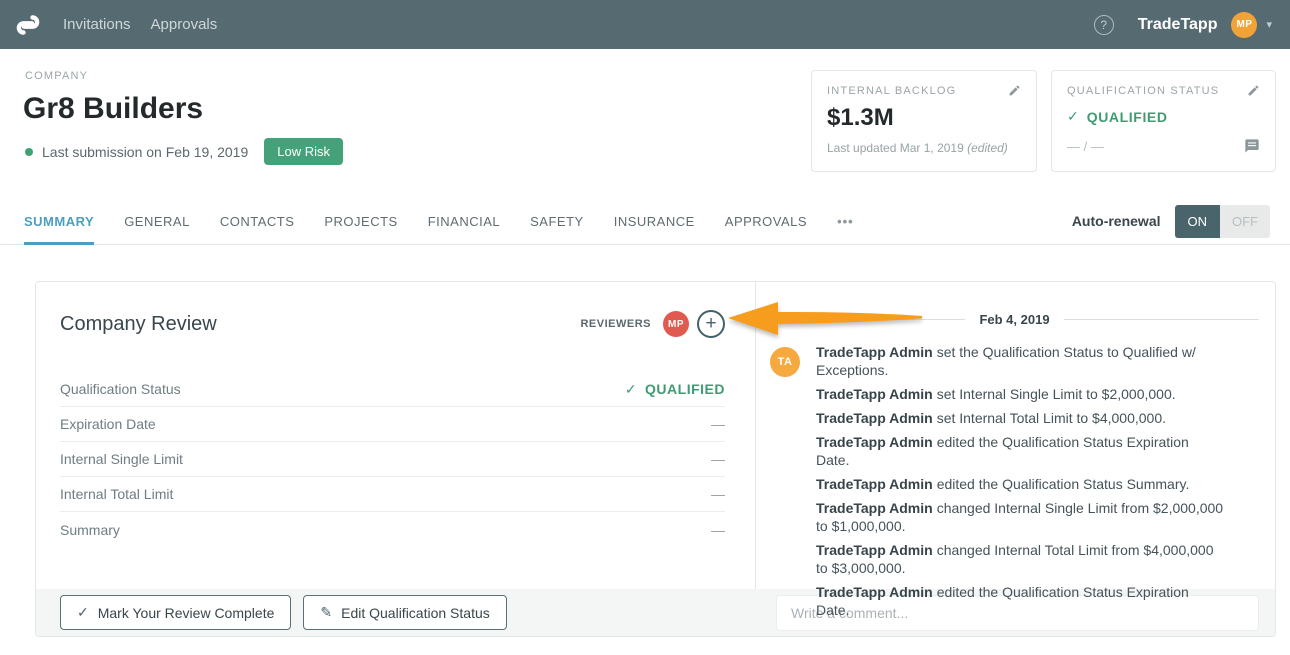 This screenshot has height=655, width=1290. What do you see at coordinates (987, 148) in the screenshot?
I see `backlog-edited-note: (edited)` at bounding box center [987, 148].